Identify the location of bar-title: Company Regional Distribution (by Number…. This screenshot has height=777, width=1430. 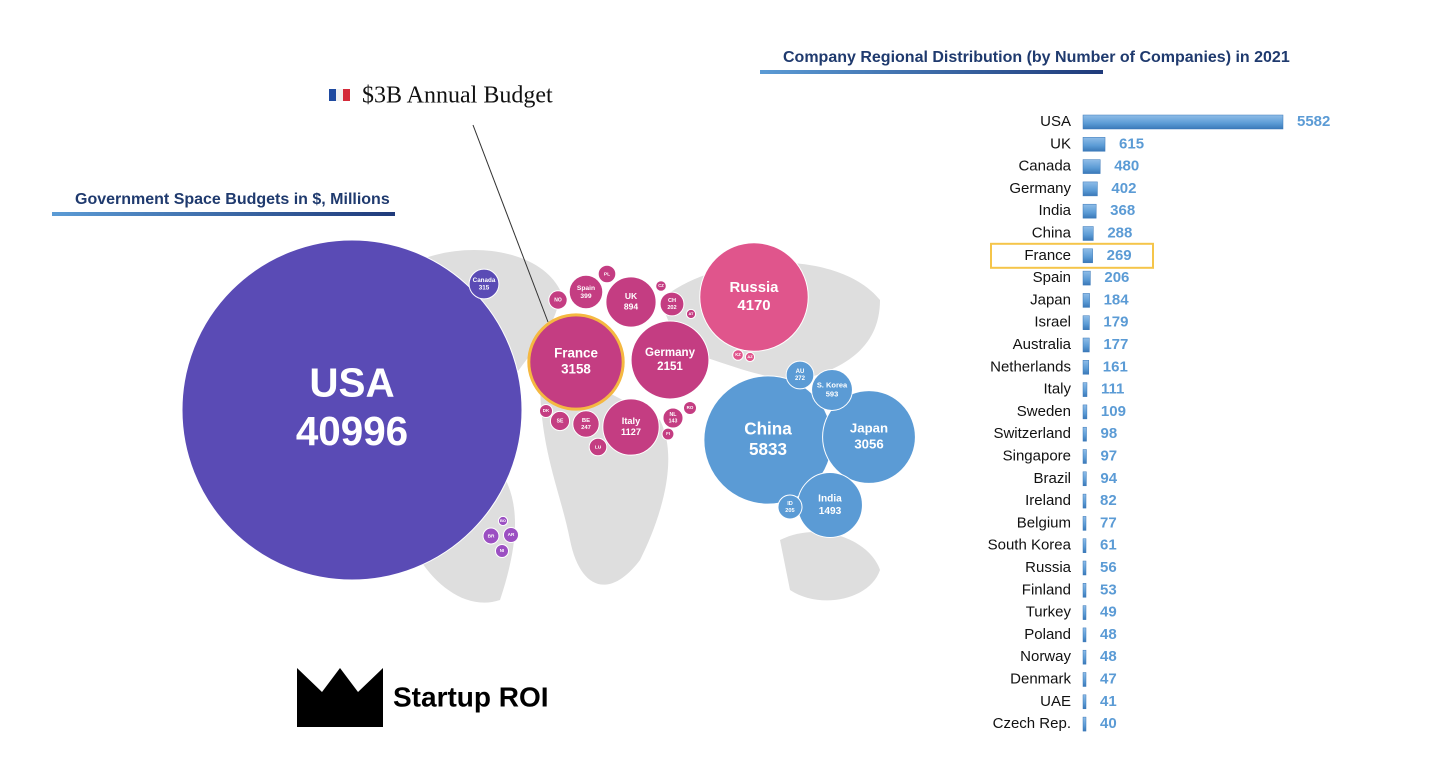
(1036, 57).